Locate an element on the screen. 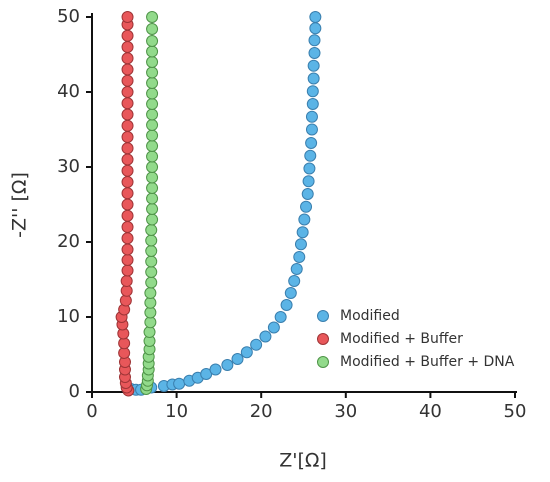  x-tick-label: 50 is located at coordinates (515, 411).